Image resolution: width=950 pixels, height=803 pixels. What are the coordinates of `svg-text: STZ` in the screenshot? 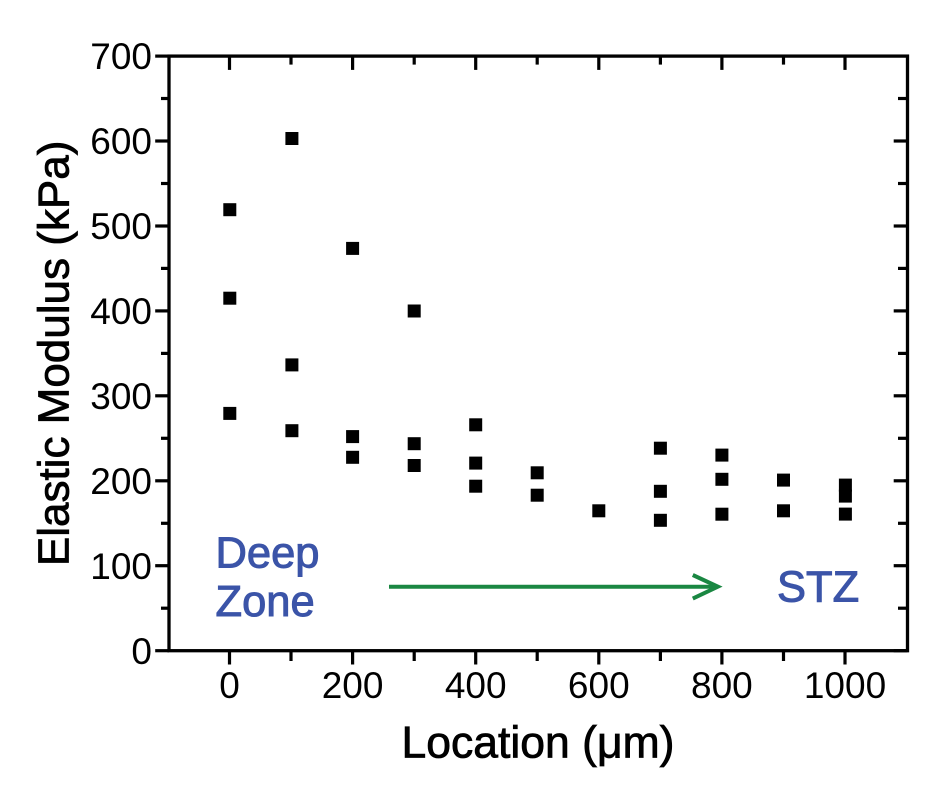 It's located at (818, 588).